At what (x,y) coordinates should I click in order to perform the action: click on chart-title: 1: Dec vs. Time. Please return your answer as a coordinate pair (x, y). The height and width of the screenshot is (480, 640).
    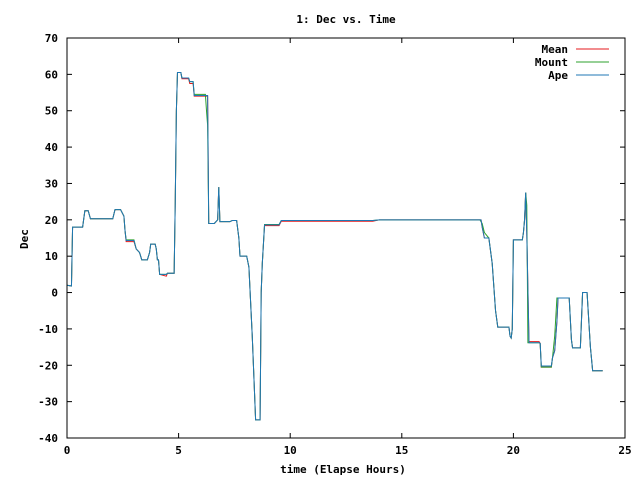
    Looking at the image, I should click on (346, 19).